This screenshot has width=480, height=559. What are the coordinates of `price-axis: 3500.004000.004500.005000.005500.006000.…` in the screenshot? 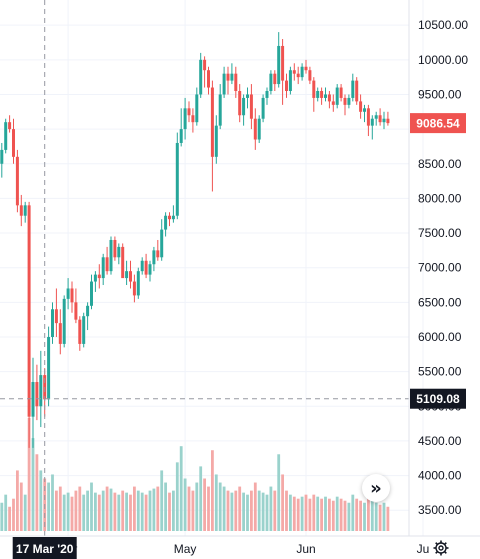 It's located at (443, 267).